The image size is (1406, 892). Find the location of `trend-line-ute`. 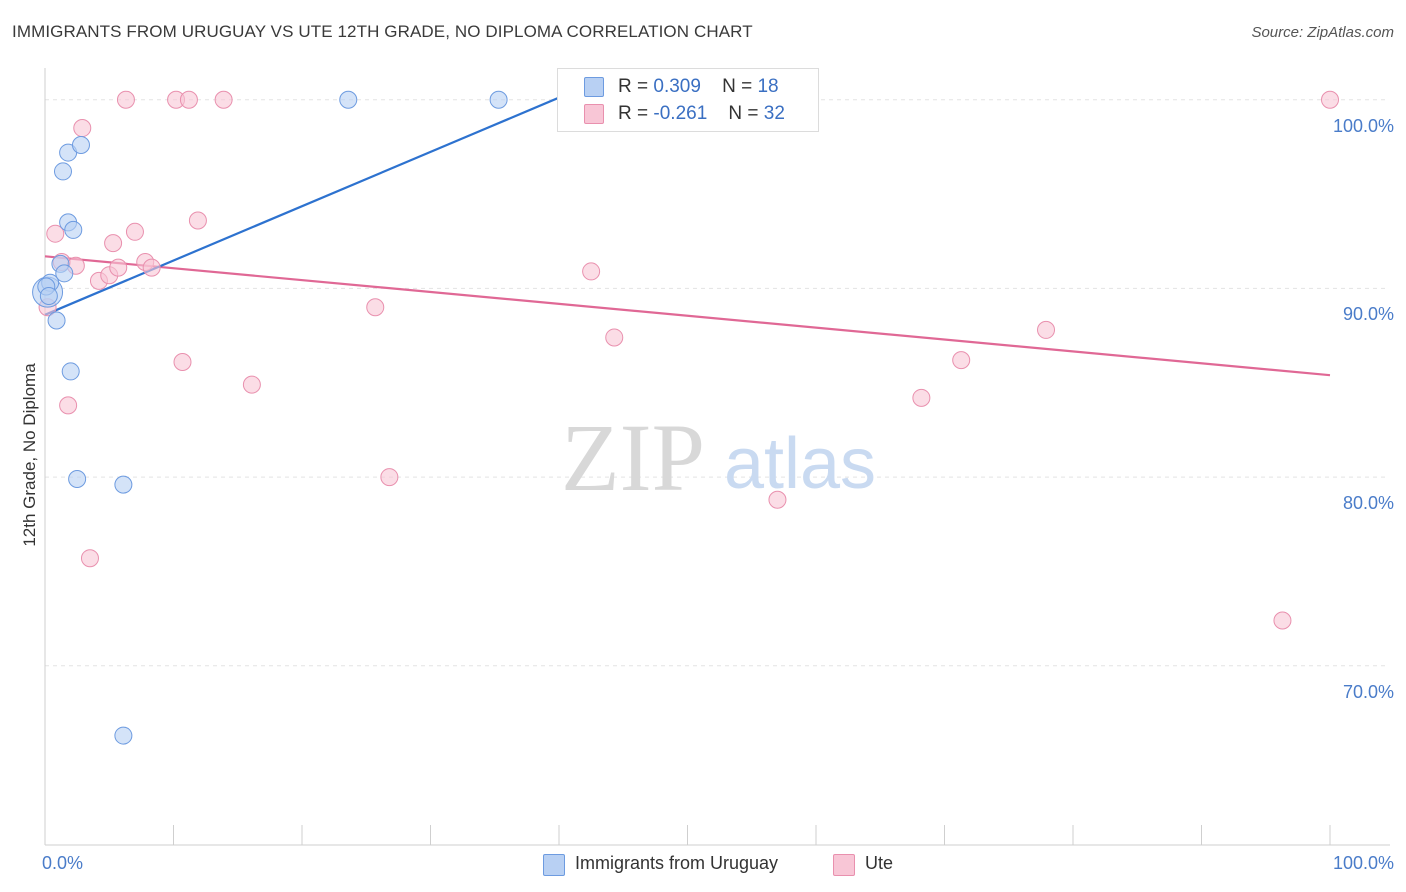

trend-line-ute is located at coordinates (687, 316).